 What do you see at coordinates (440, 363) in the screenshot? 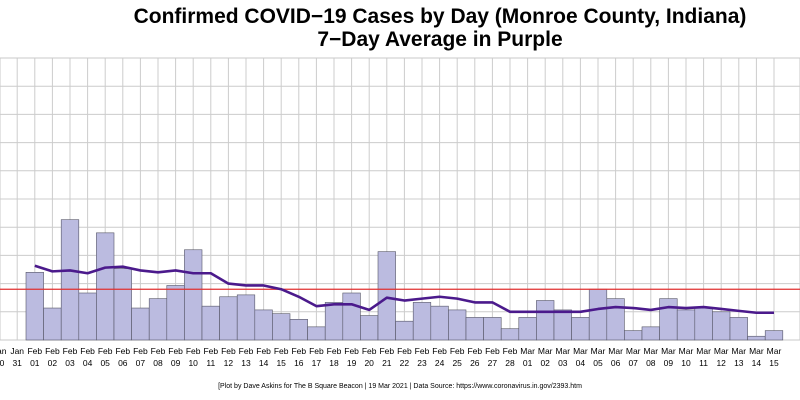
I see `x-tick-day: 24` at bounding box center [440, 363].